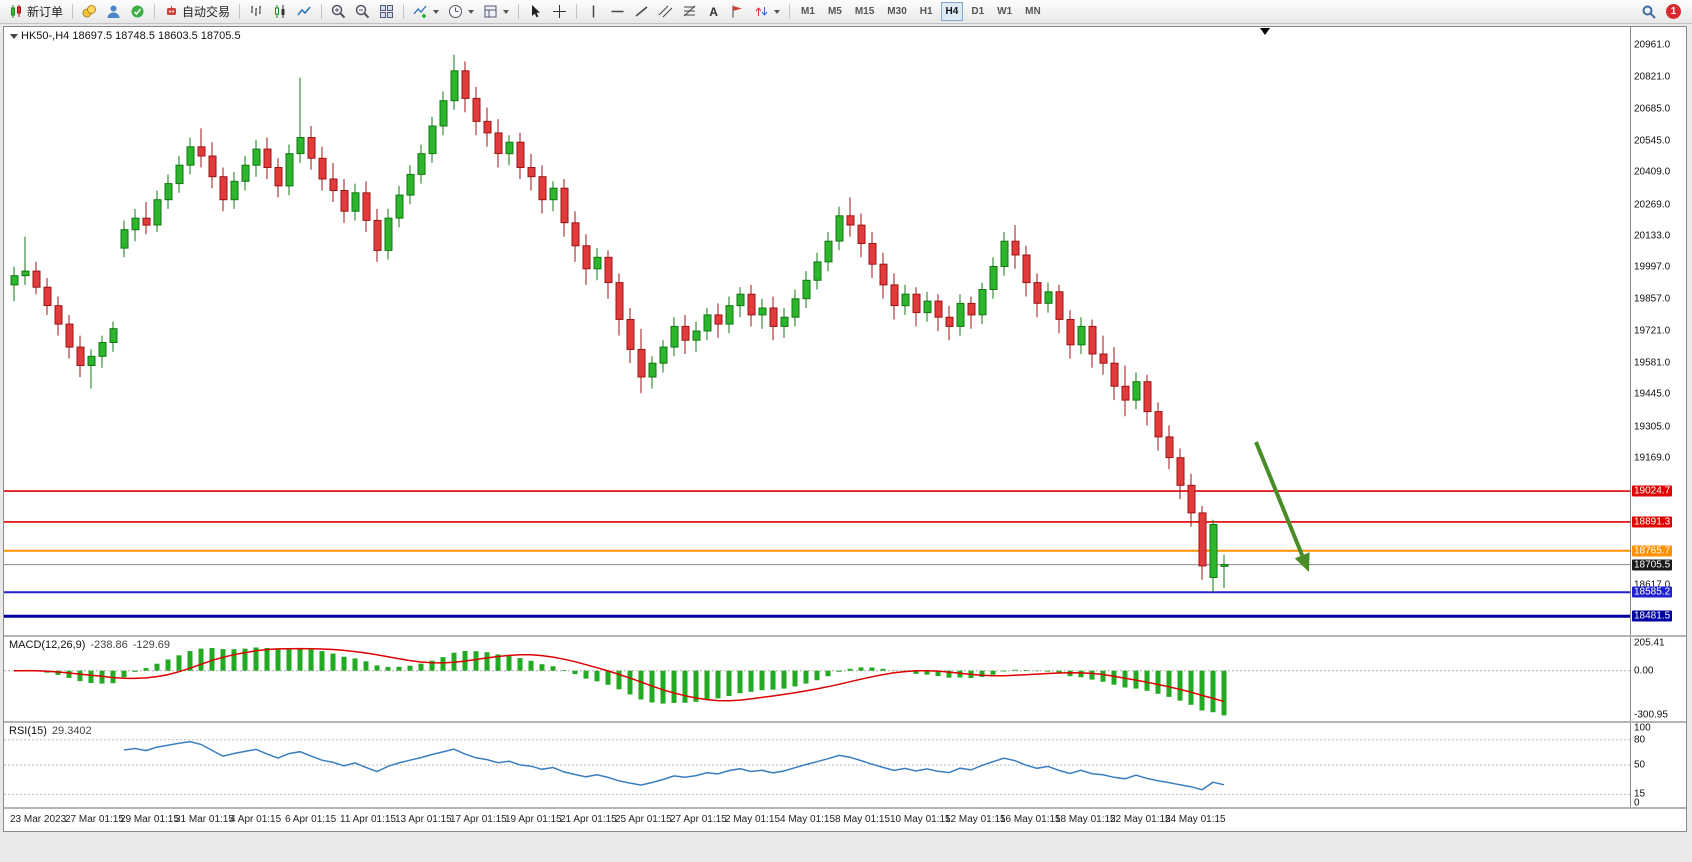 This screenshot has height=862, width=1692. I want to click on user-icon, so click(113, 11).